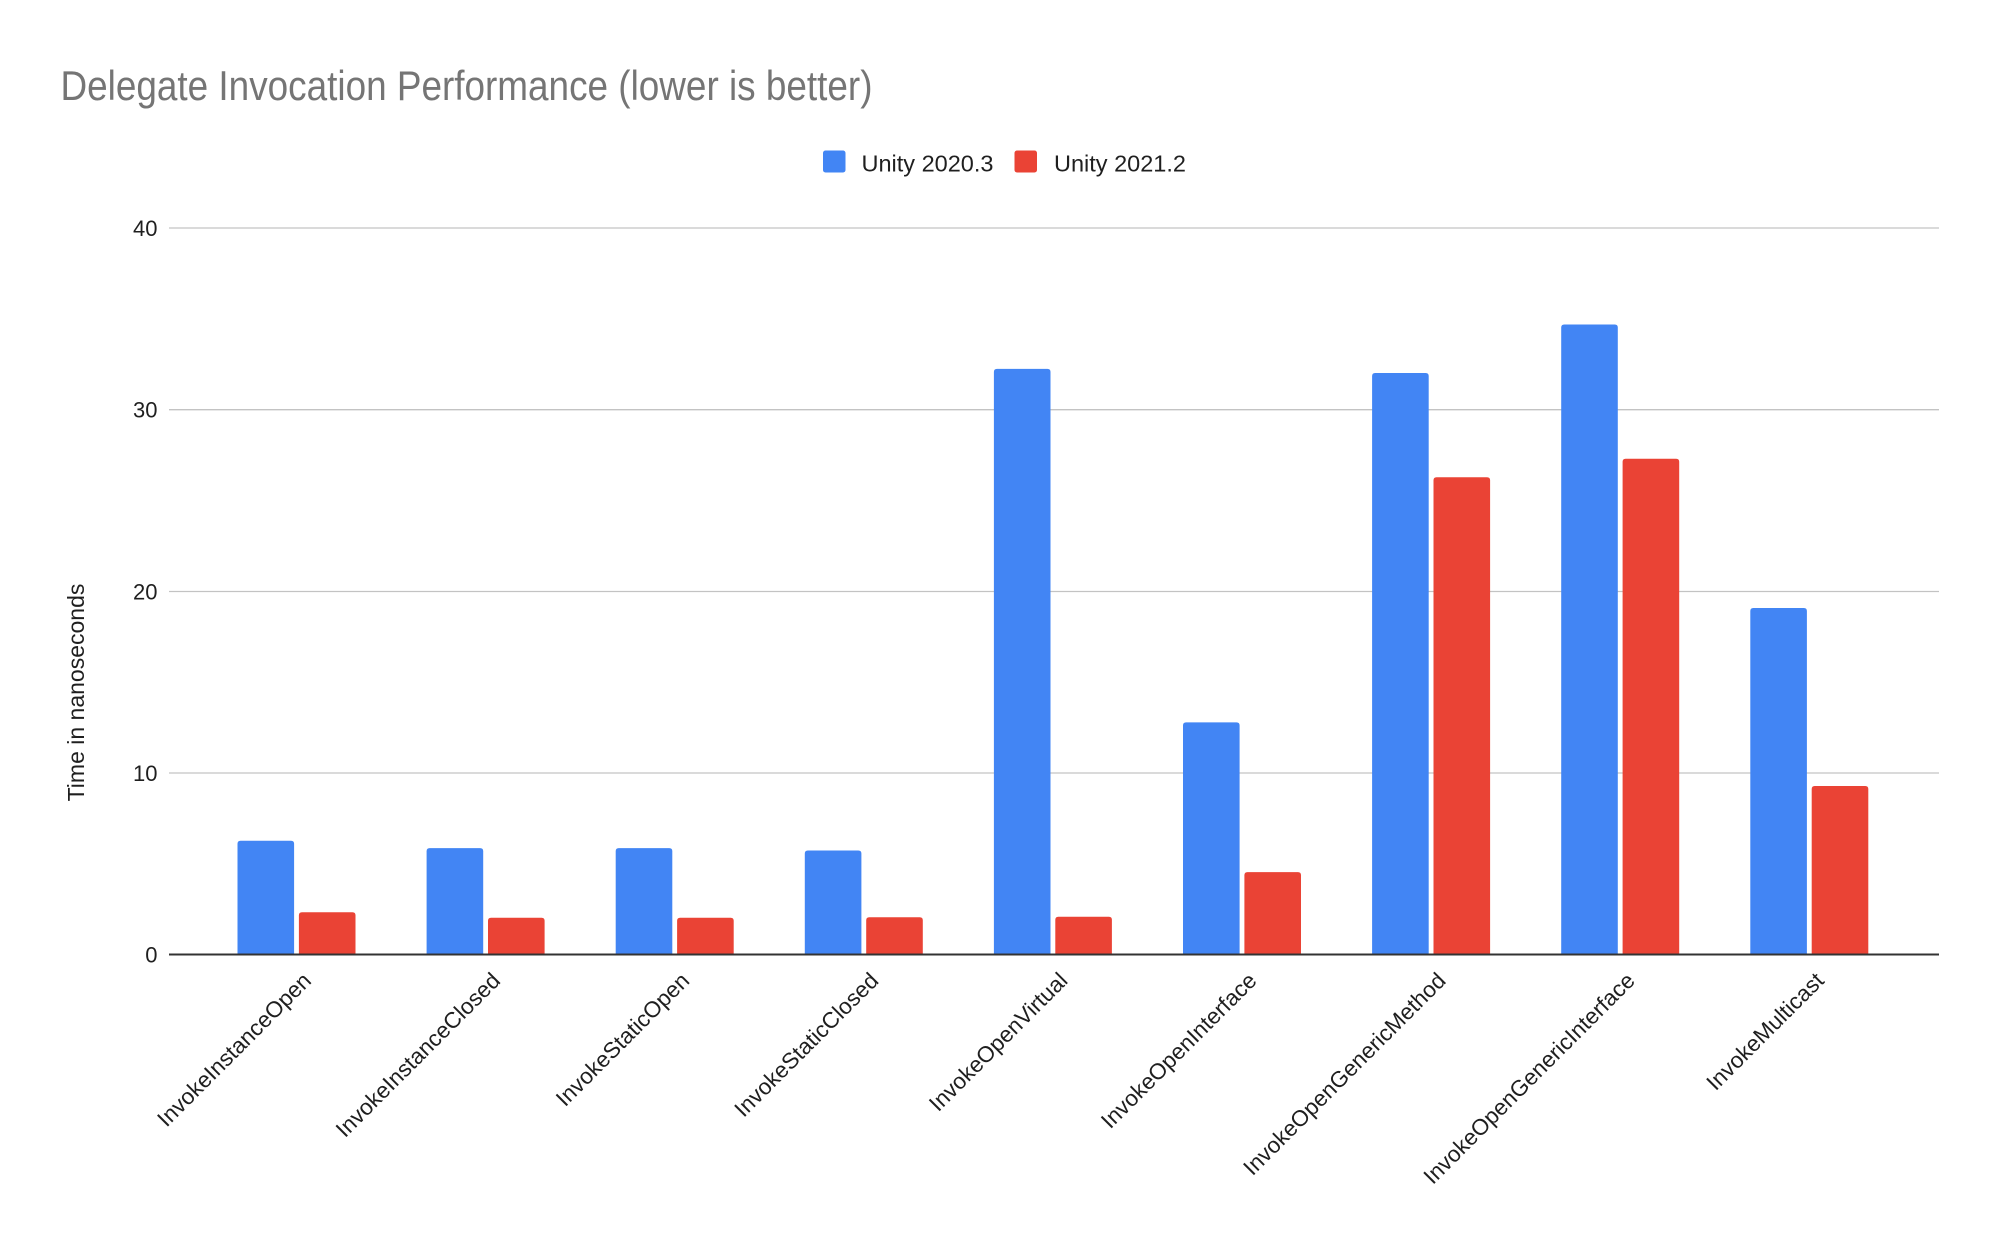  Describe the element at coordinates (145, 228) in the screenshot. I see `svg-text: 40` at that location.